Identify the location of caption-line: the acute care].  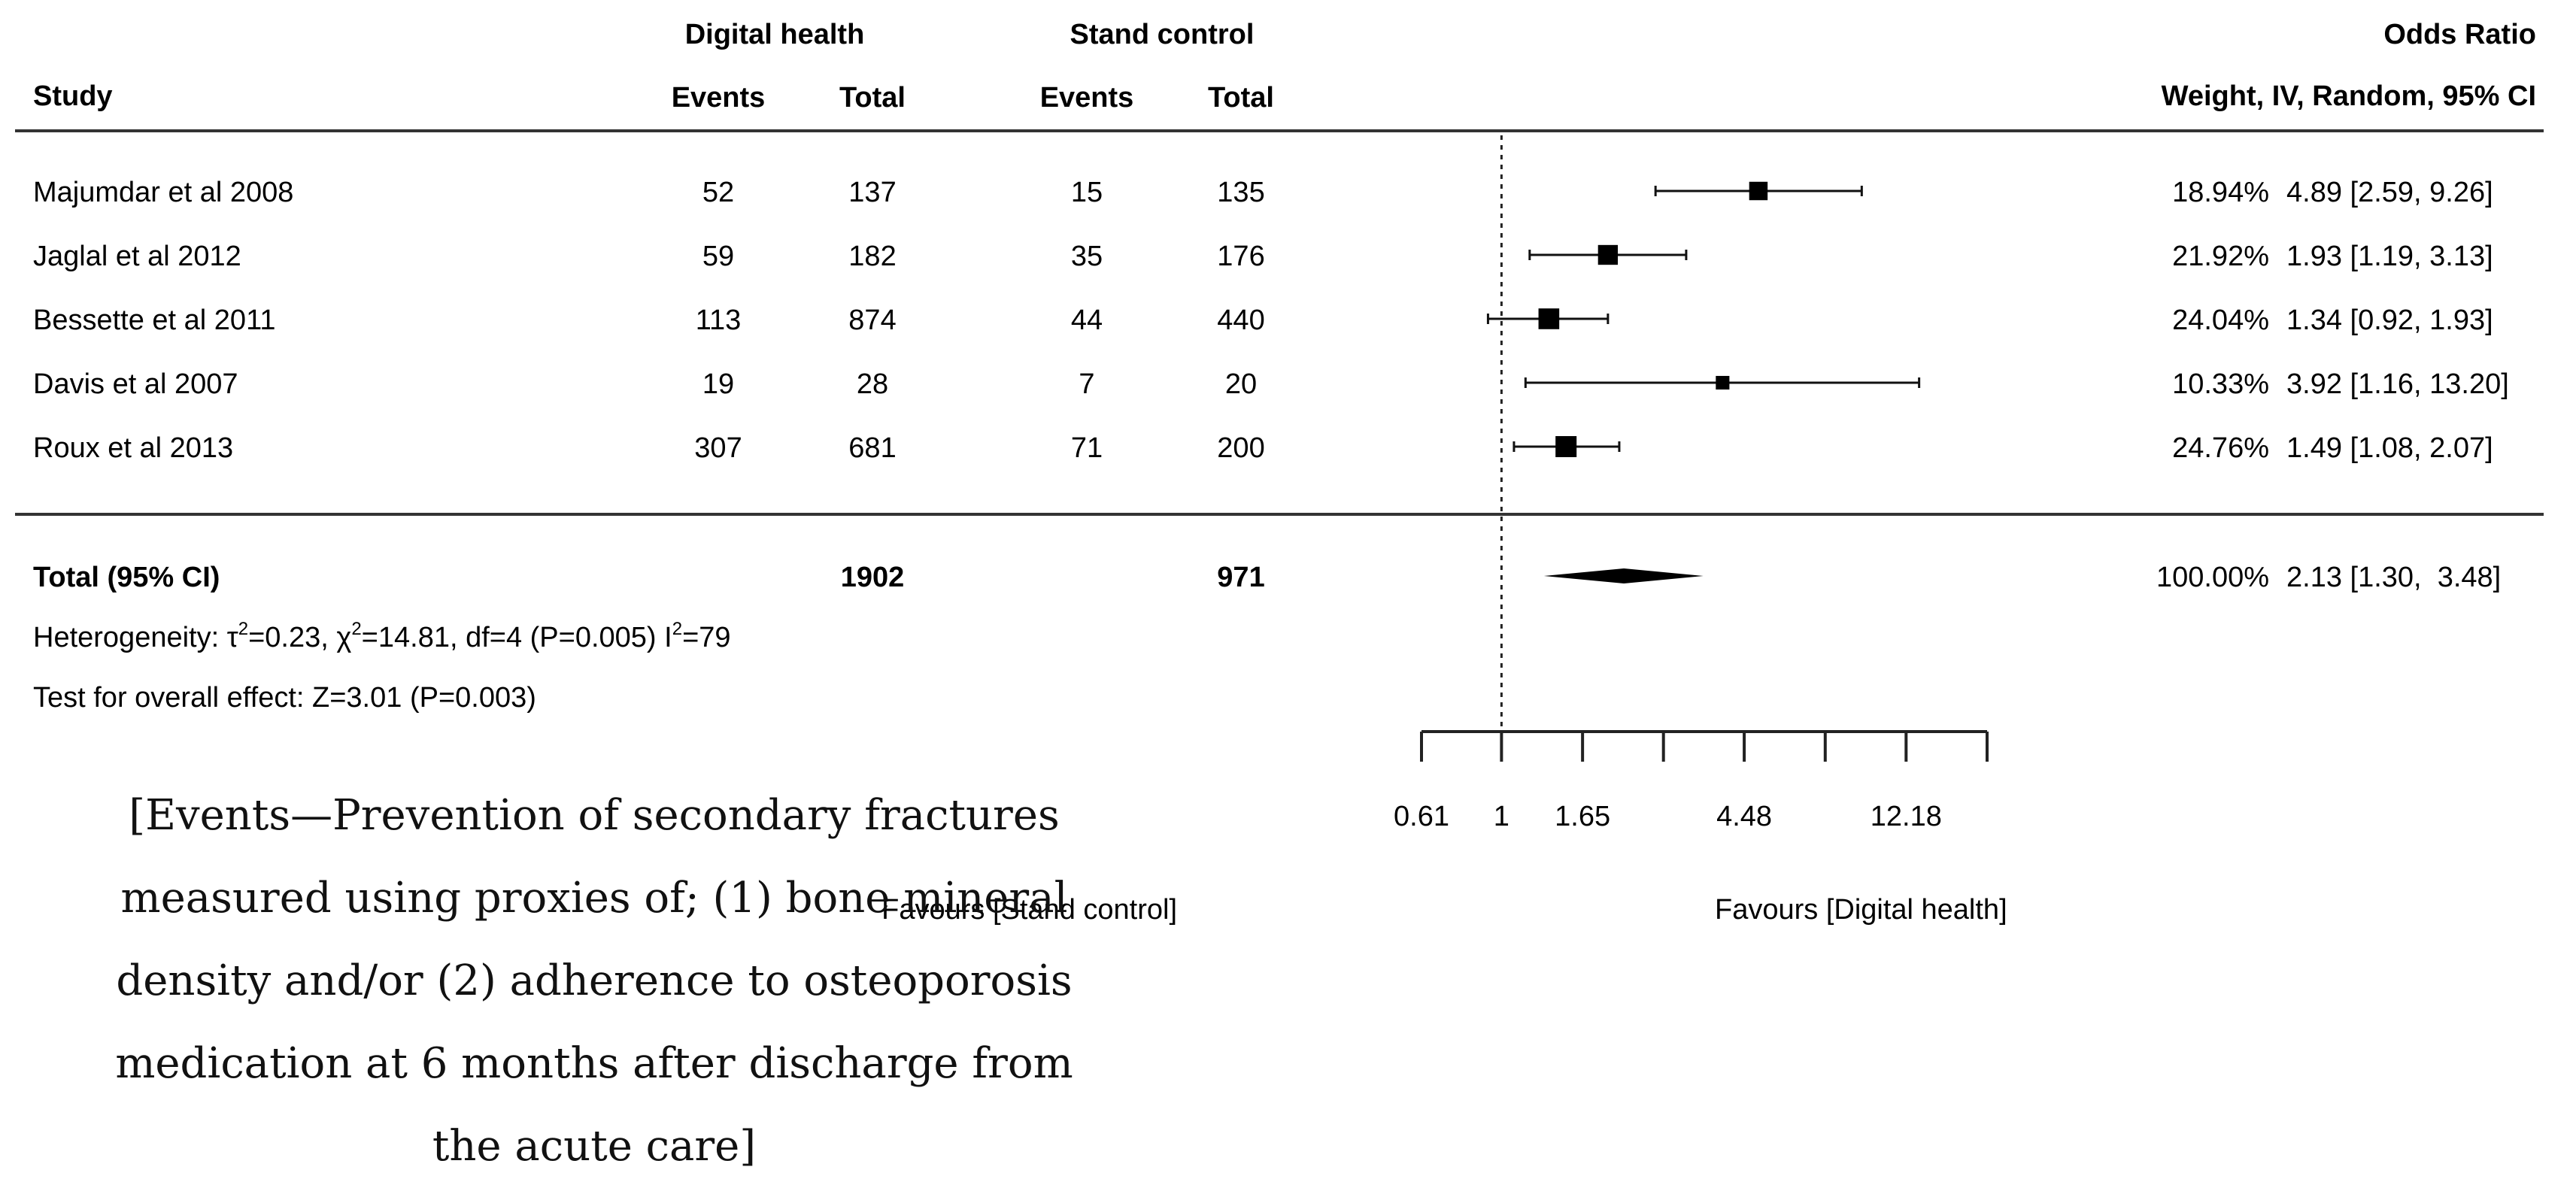
(594, 1147).